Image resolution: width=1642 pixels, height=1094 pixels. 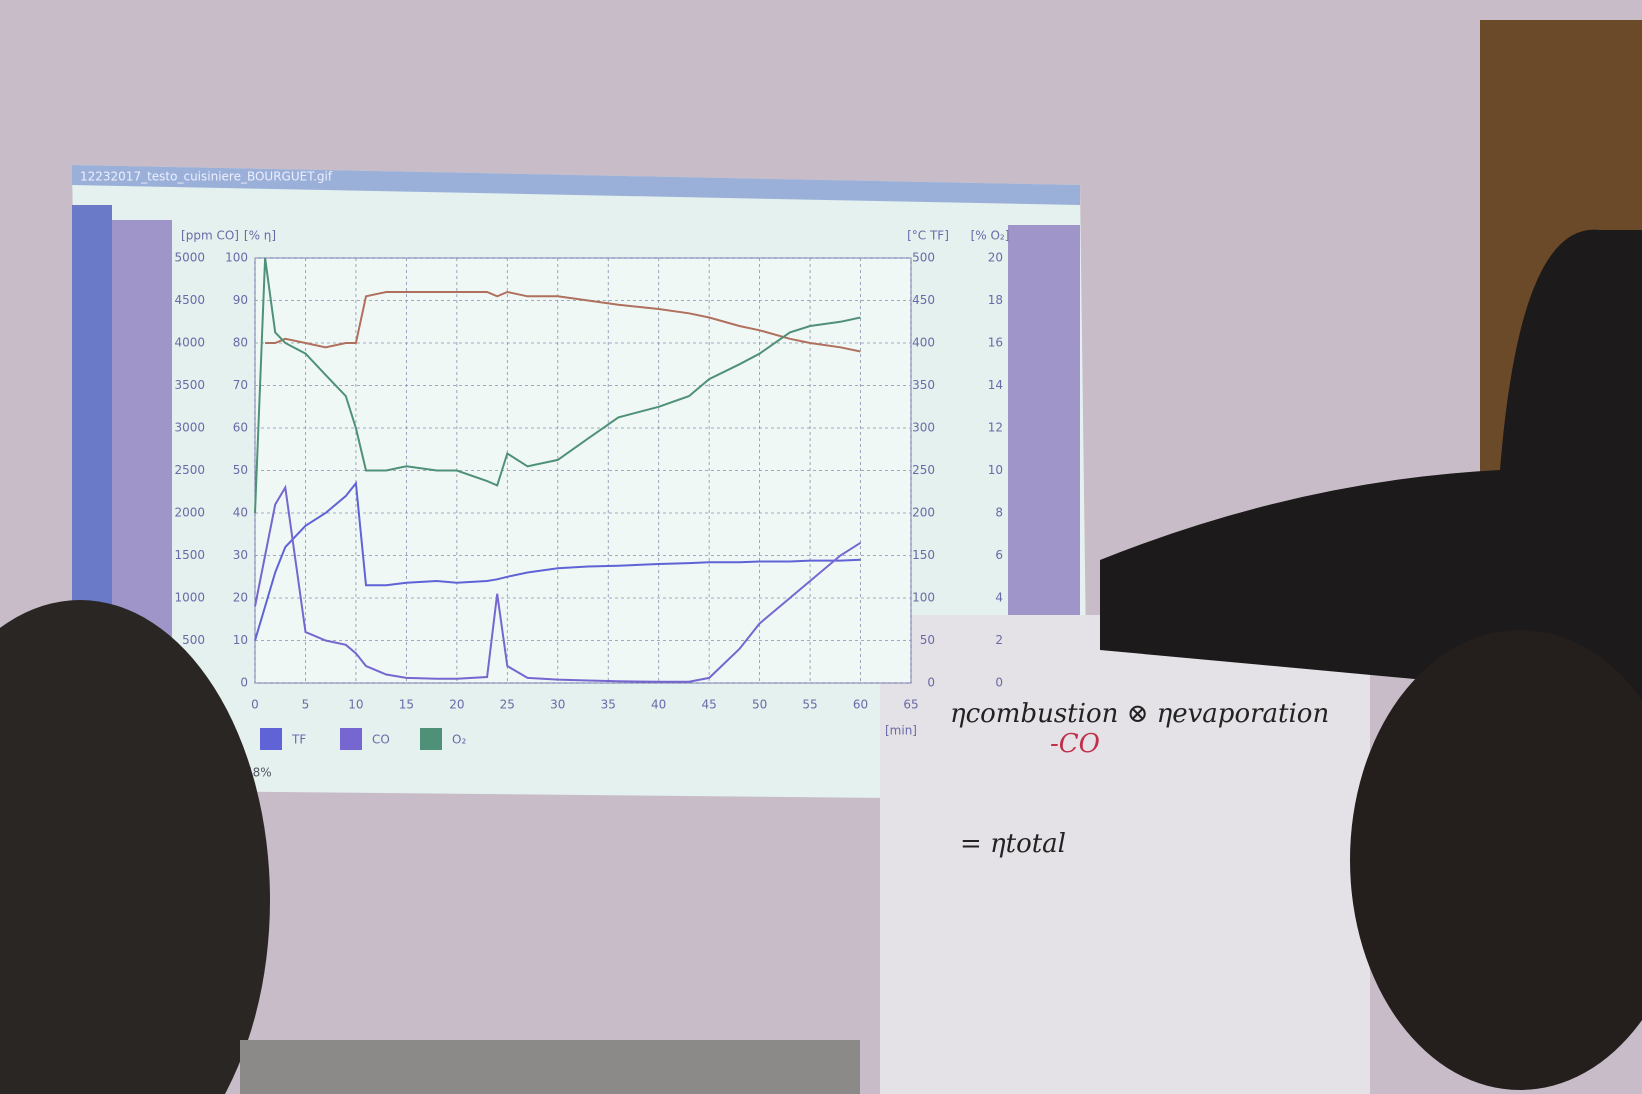 I want to click on y-tick-label: 6, so click(x=999, y=555).